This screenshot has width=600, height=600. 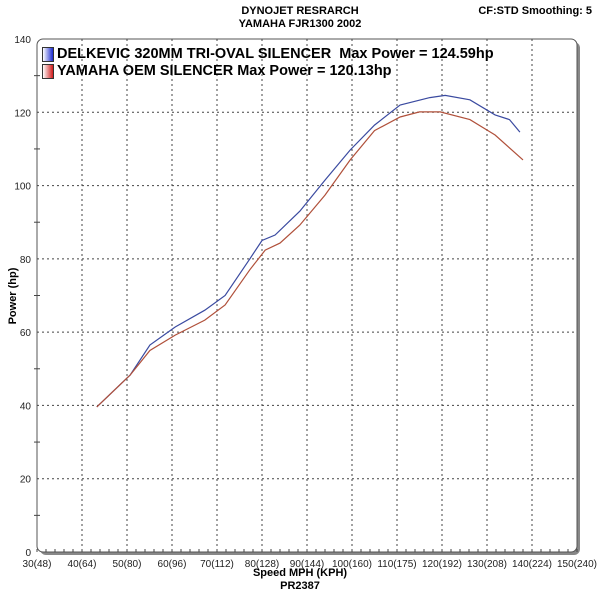 What do you see at coordinates (532, 564) in the screenshot?
I see `x-tick-label: 140(224)` at bounding box center [532, 564].